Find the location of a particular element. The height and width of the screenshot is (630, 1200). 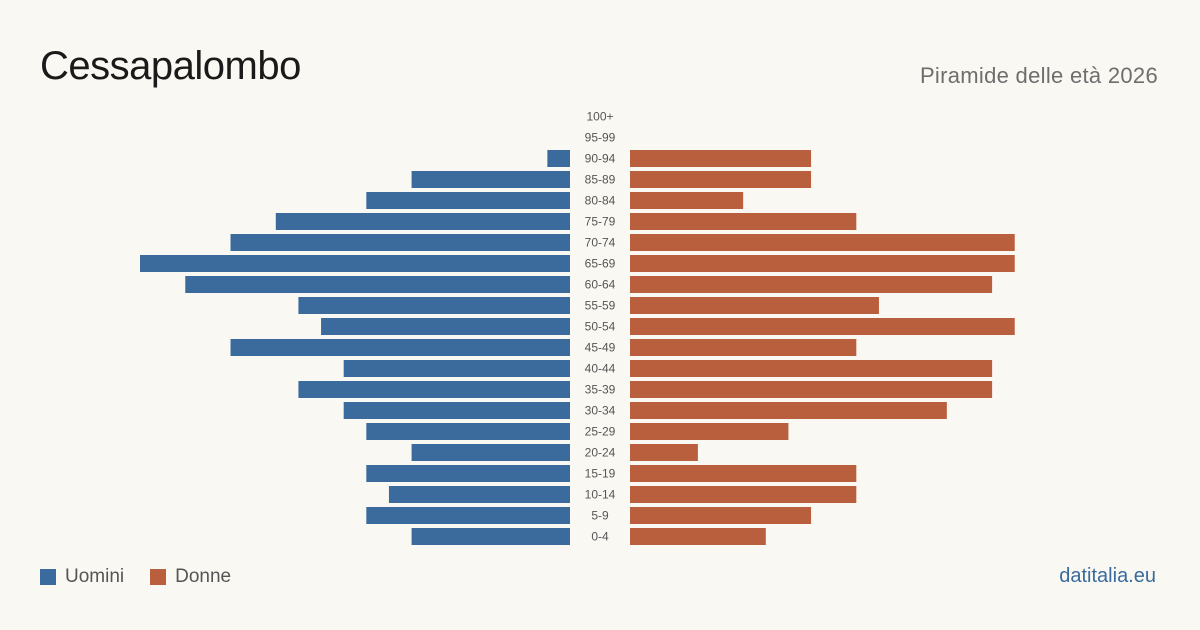

age-label: 85-89 is located at coordinates (600, 180).